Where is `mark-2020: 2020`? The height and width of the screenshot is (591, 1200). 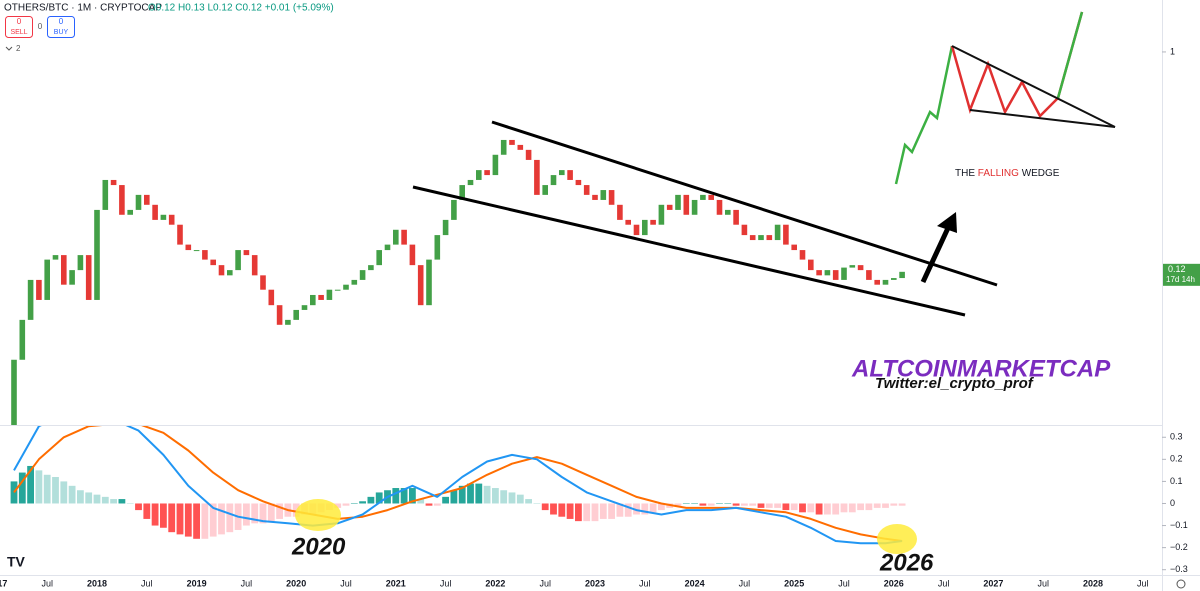 mark-2020: 2020 is located at coordinates (318, 546).